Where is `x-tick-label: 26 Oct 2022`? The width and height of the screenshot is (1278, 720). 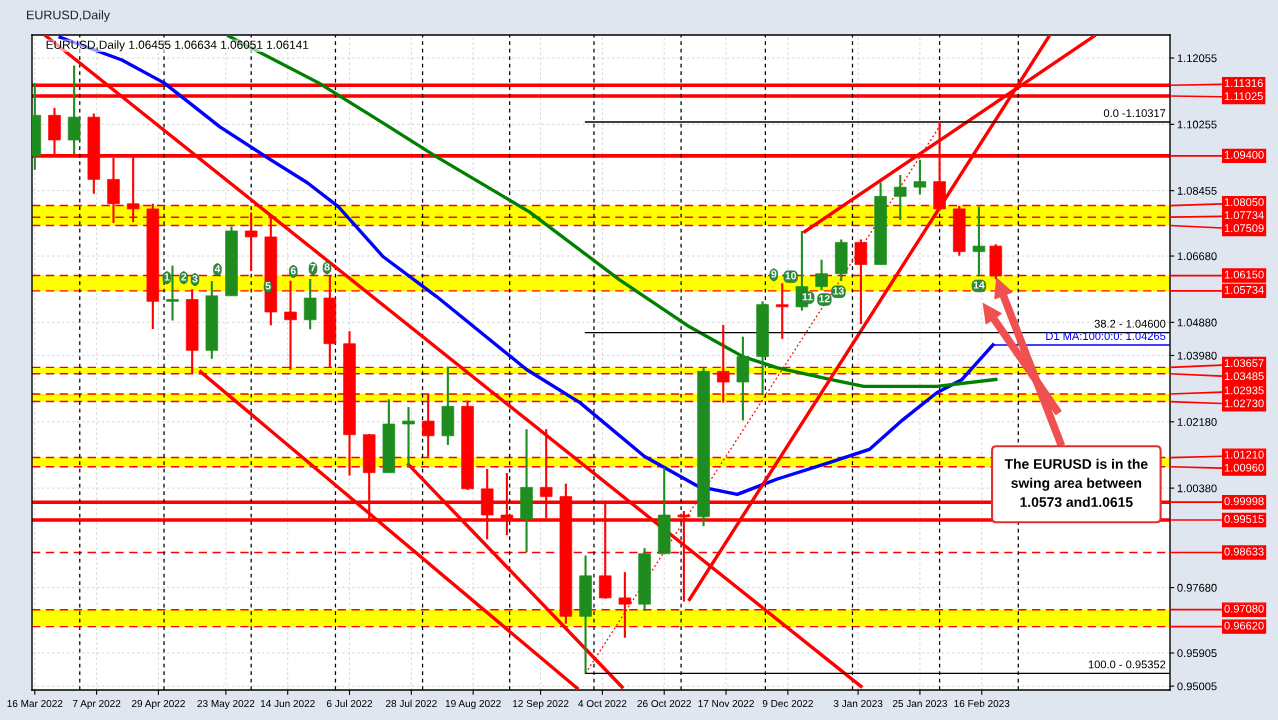
x-tick-label: 26 Oct 2022 is located at coordinates (664, 703).